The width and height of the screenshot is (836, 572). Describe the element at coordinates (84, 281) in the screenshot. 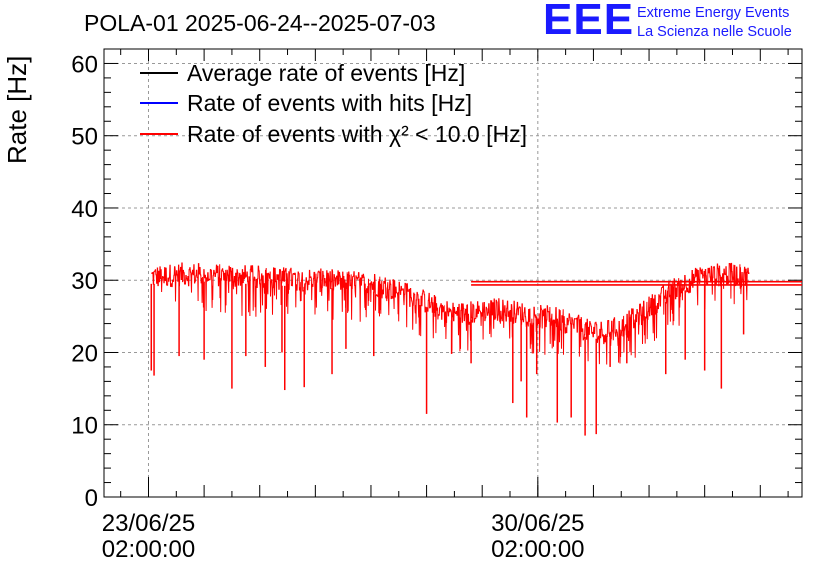

I see `y-tick-label: 30` at that location.